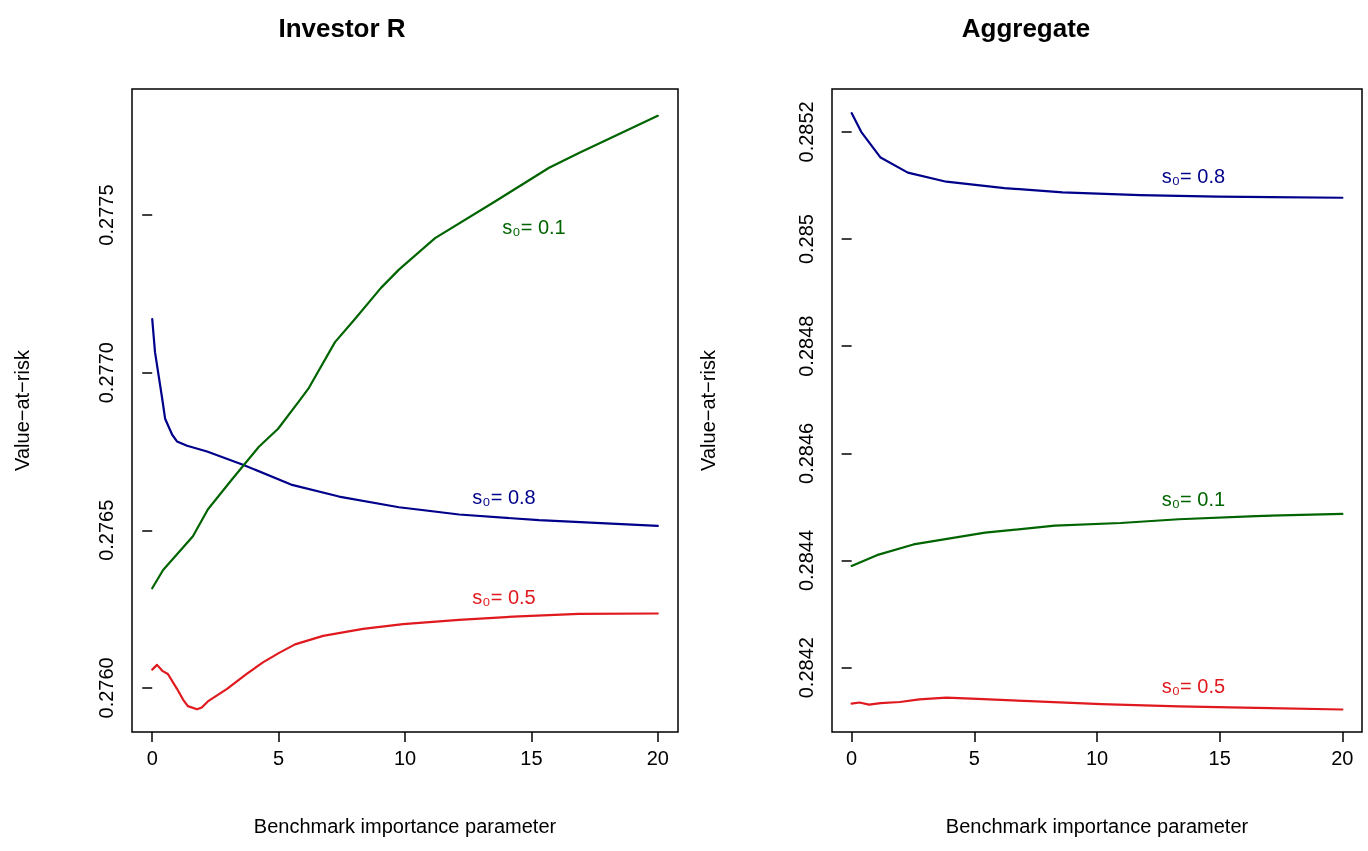 The width and height of the screenshot is (1368, 851). I want to click on y-tick-label: 0.2846, so click(806, 453).